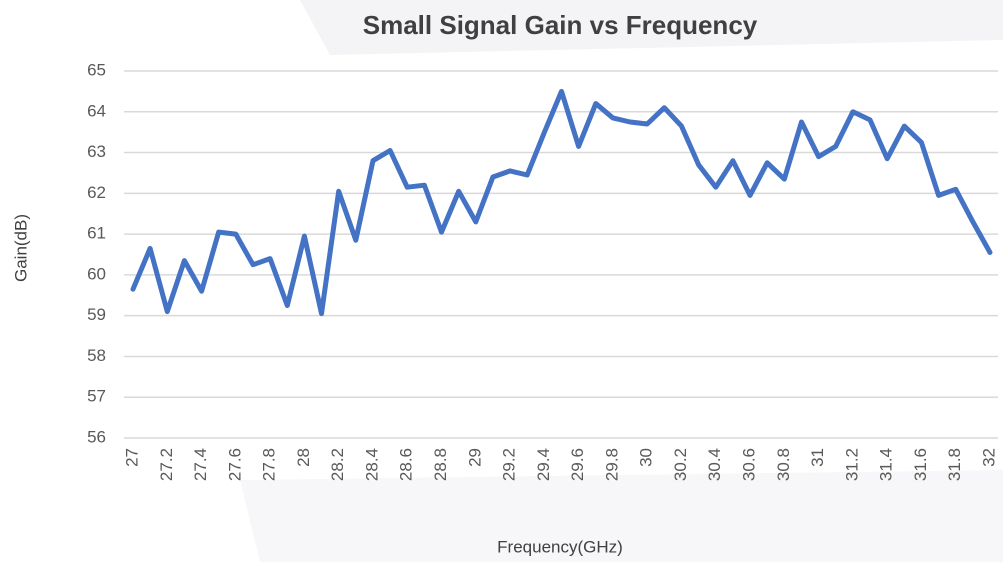 The width and height of the screenshot is (1003, 562). I want to click on y-tick-label: 60, so click(96, 273).